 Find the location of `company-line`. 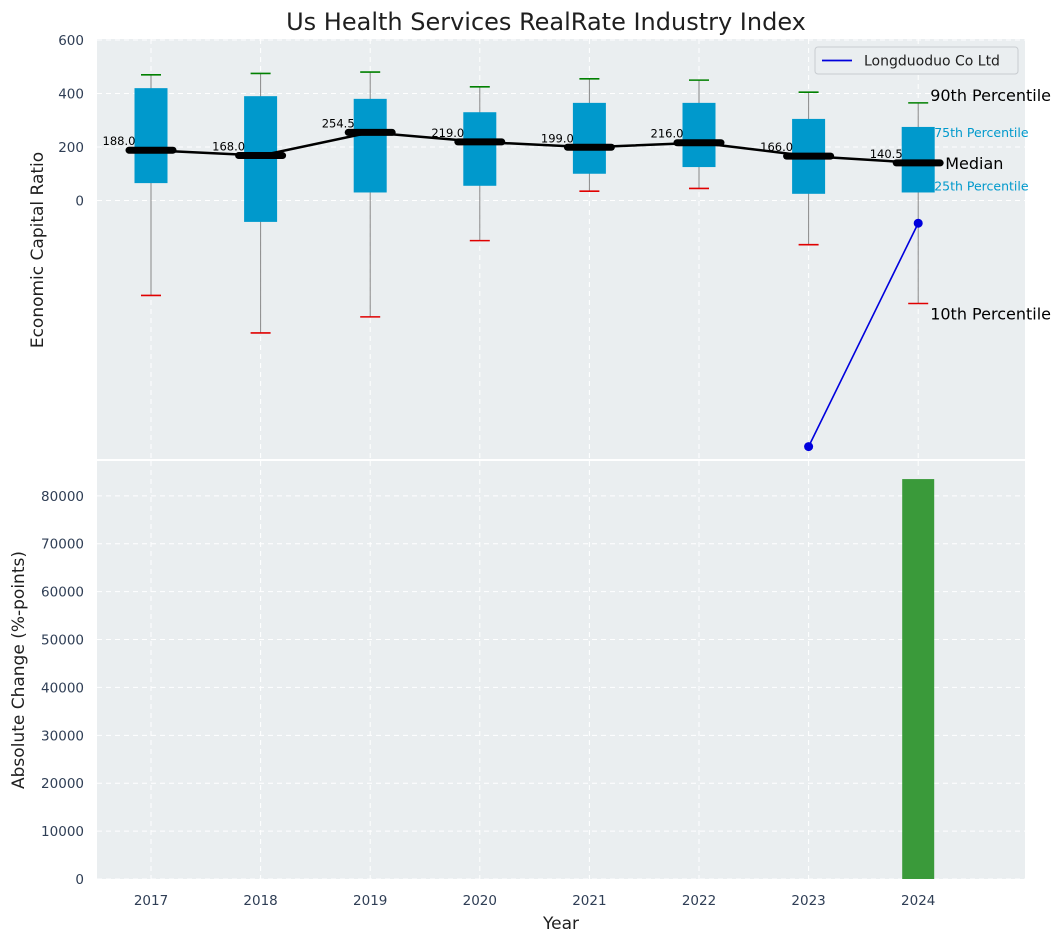

company-line is located at coordinates (863, 334).